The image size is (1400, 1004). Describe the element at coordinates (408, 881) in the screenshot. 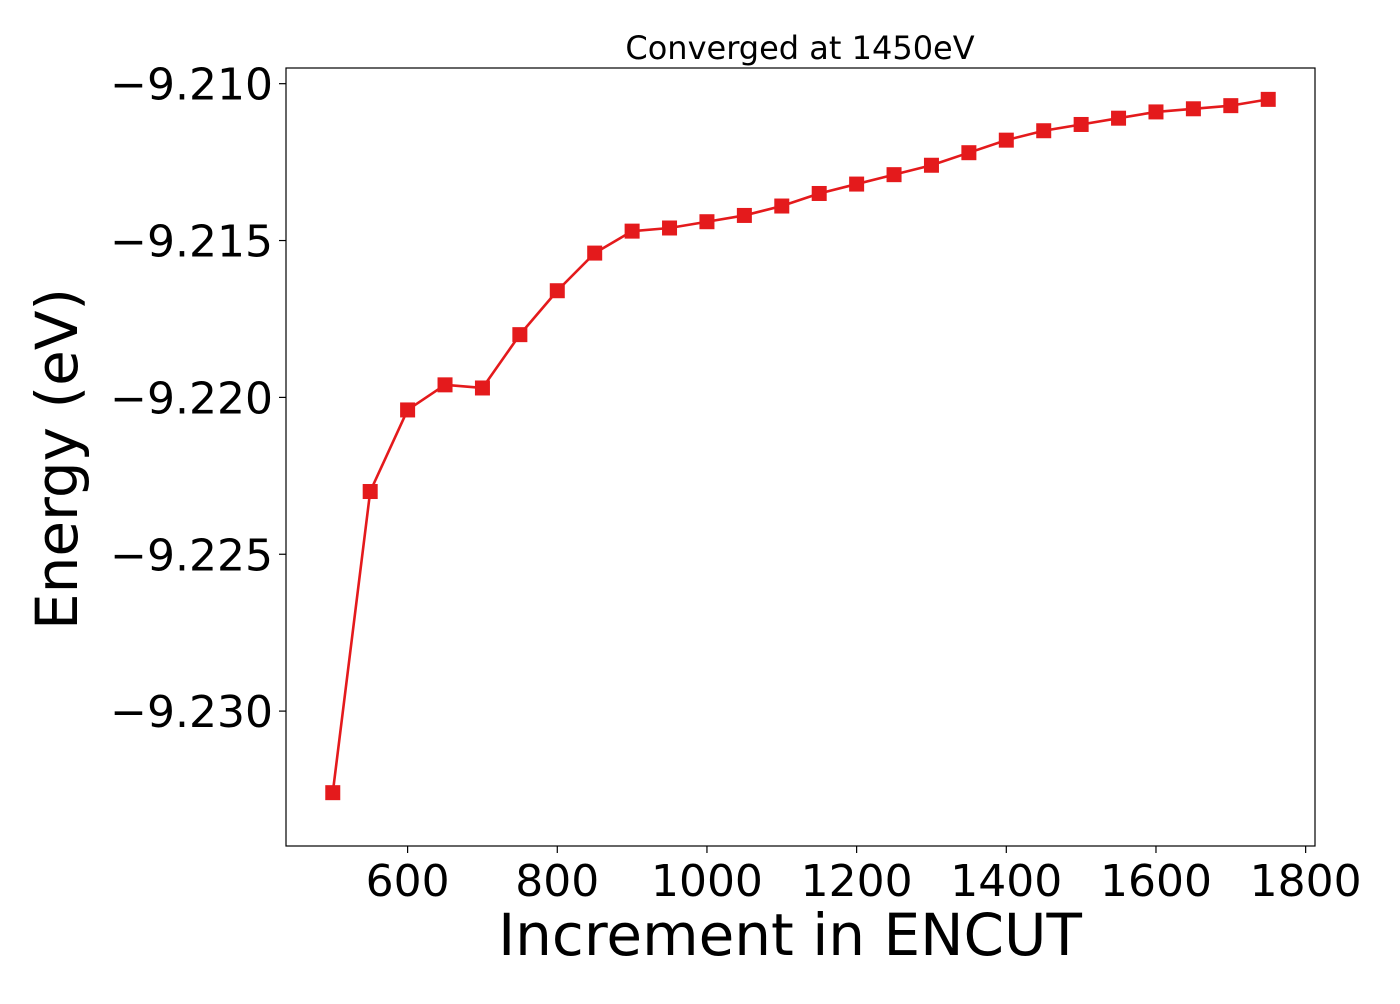

I see `x-tick-label: 600` at that location.